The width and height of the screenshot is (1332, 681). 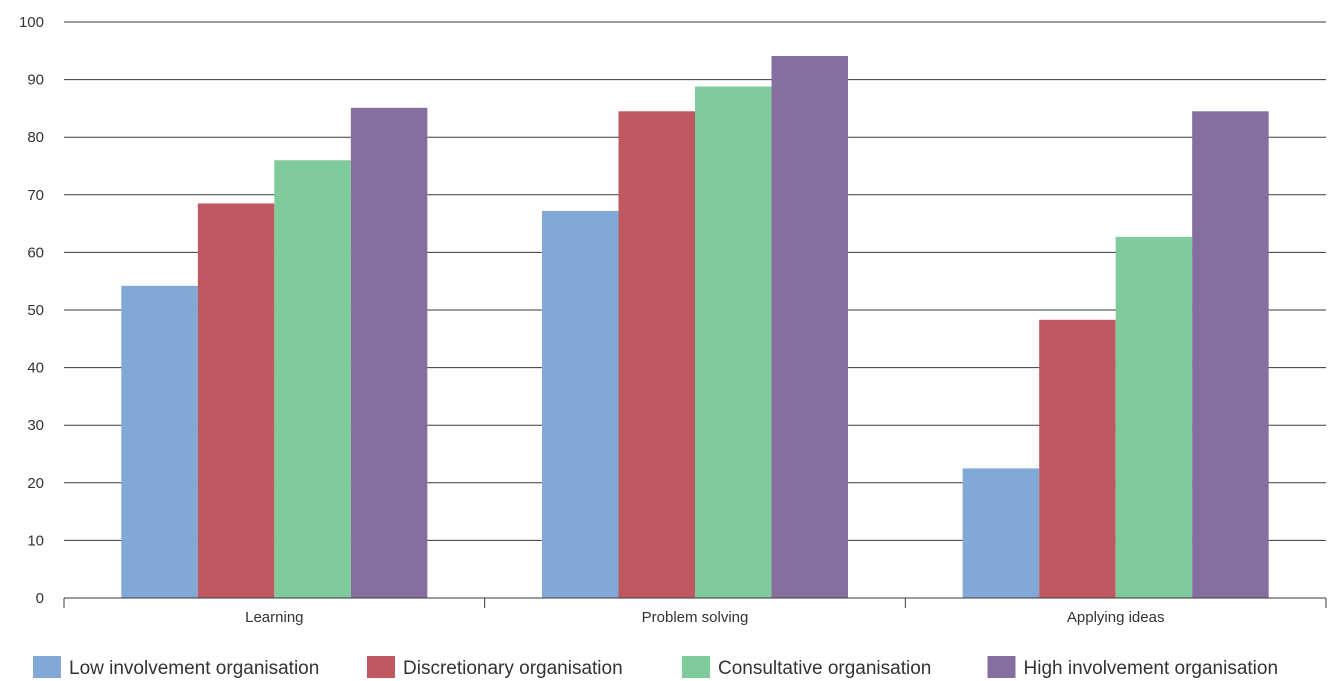 What do you see at coordinates (194, 668) in the screenshot?
I see `legend-label: Low involvement organisation` at bounding box center [194, 668].